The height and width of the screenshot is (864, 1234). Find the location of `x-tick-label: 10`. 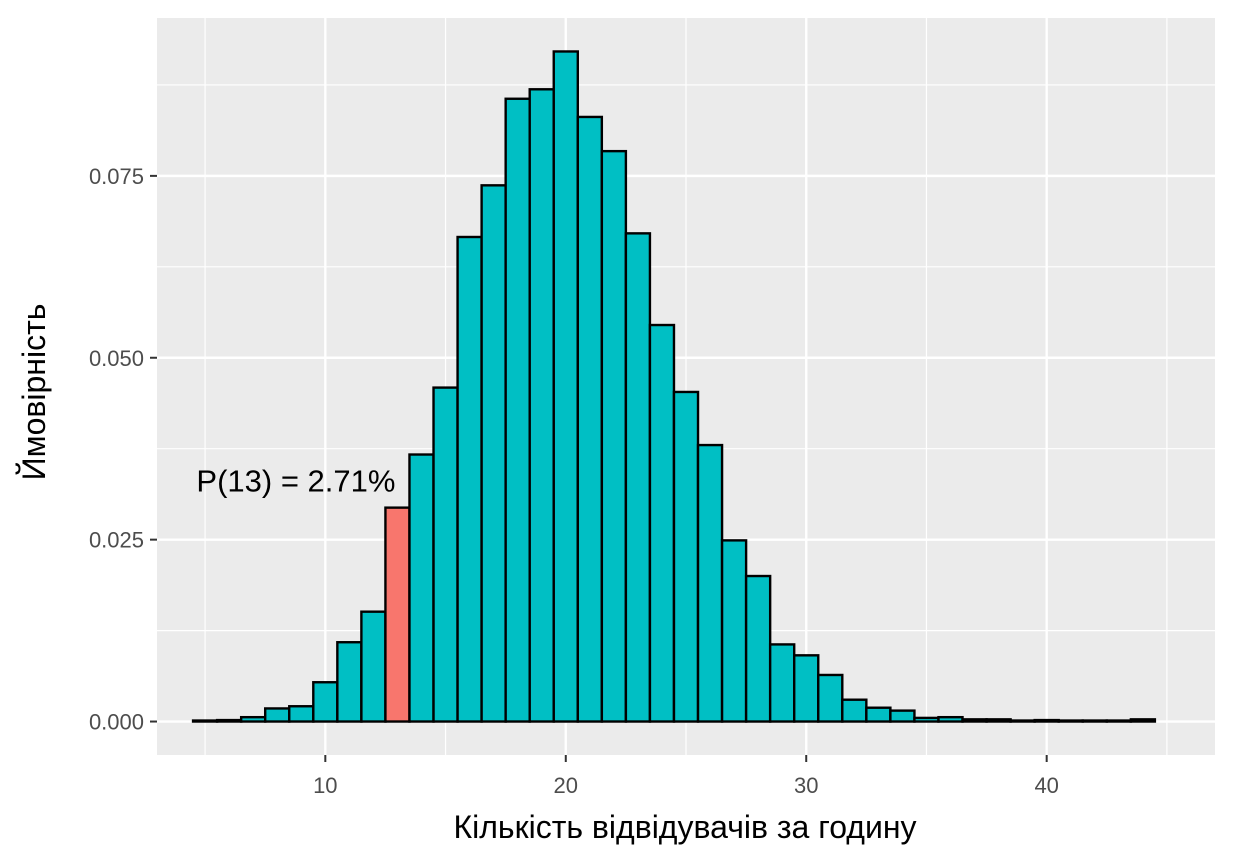

x-tick-label: 10 is located at coordinates (325, 785).